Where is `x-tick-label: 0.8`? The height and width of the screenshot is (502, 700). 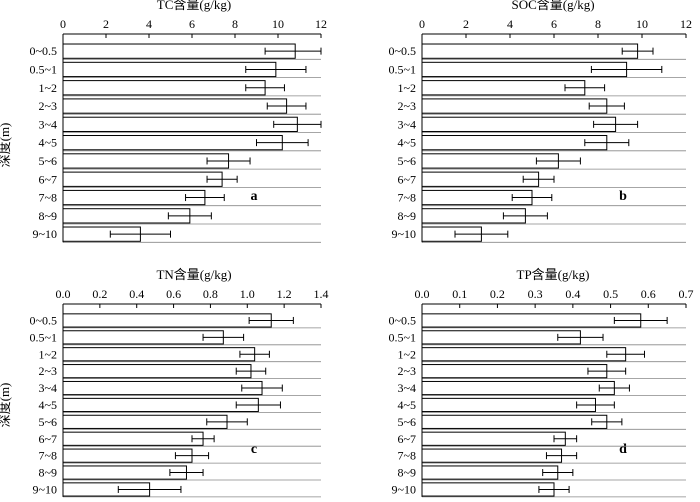
x-tick-label: 0.8 is located at coordinates (210, 294).